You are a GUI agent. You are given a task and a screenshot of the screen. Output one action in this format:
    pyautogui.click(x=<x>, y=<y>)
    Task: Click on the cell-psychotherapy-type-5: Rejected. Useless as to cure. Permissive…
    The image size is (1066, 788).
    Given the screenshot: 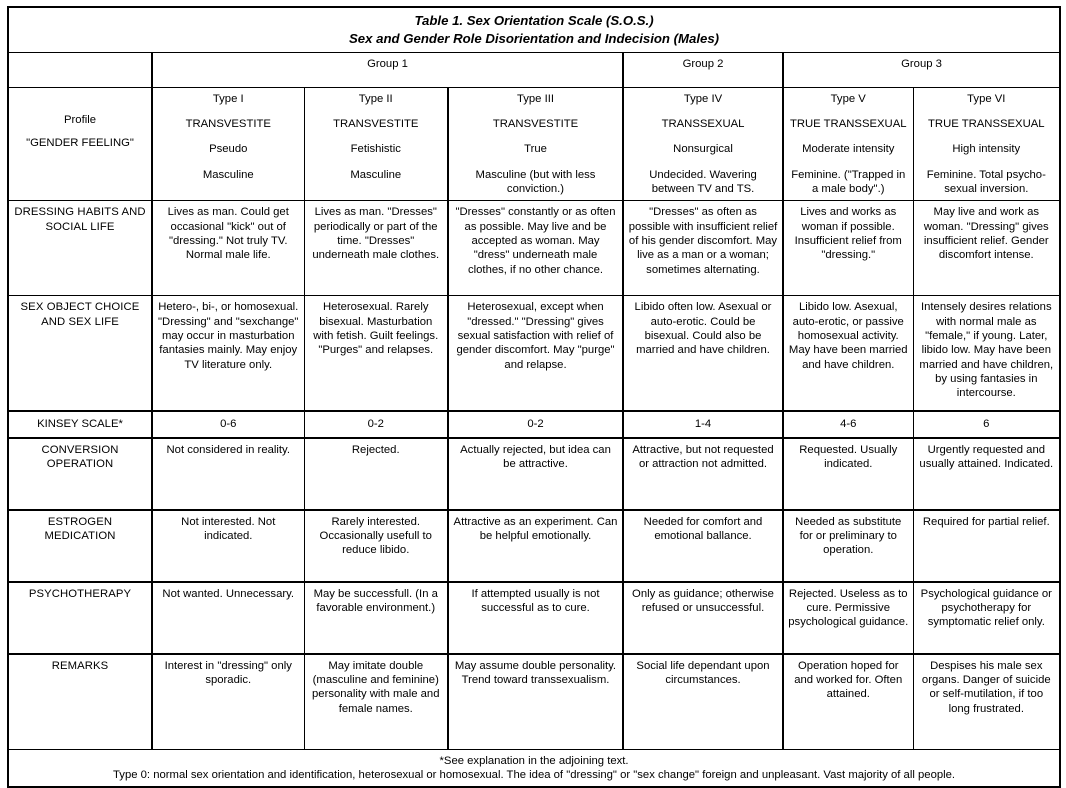 What is the action you would take?
    pyautogui.click(x=848, y=617)
    